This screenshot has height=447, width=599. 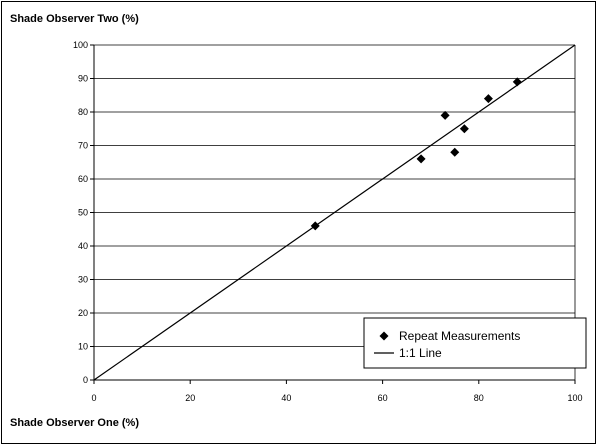 What do you see at coordinates (479, 398) in the screenshot?
I see `x-tick-label-80: 80` at bounding box center [479, 398].